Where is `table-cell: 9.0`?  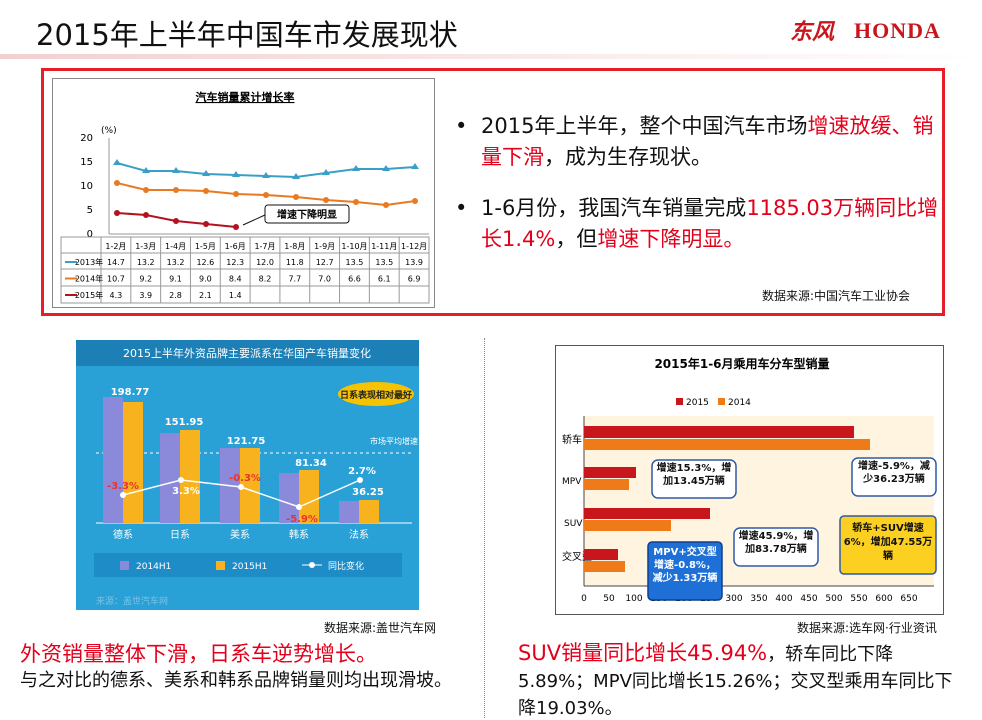 table-cell: 9.0 is located at coordinates (205, 279).